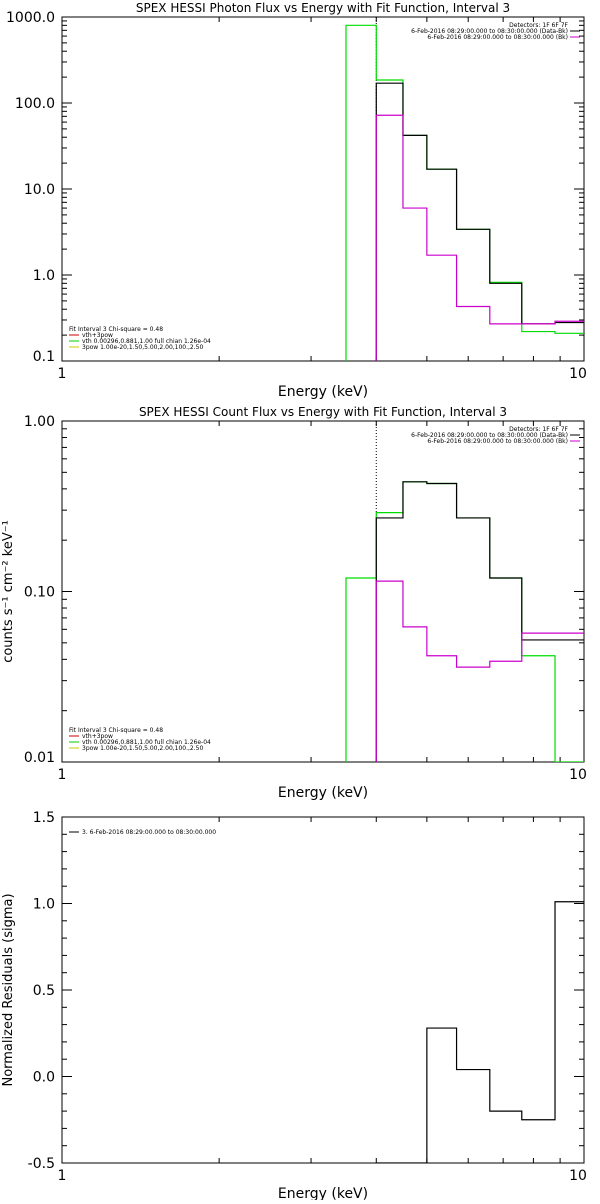 The width and height of the screenshot is (600, 1204). I want to click on y-tick-label: 0.10, so click(39, 593).